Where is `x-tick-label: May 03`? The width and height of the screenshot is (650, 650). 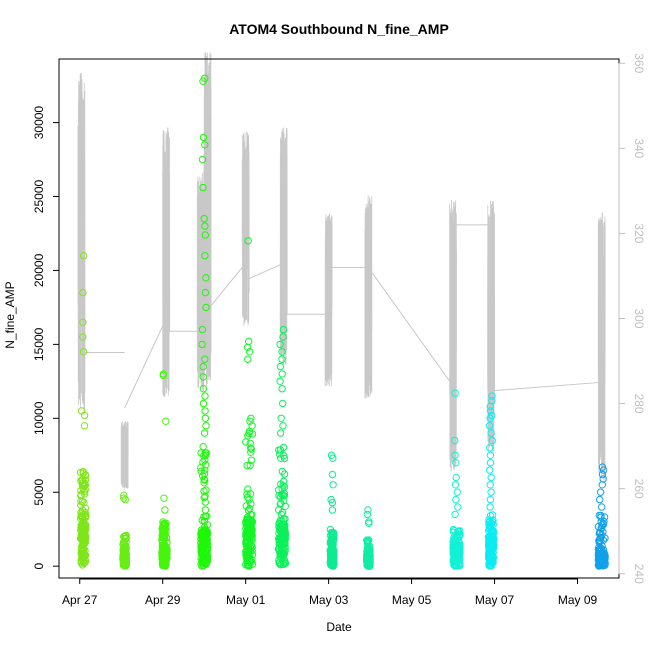 x-tick-label: May 03 is located at coordinates (329, 600).